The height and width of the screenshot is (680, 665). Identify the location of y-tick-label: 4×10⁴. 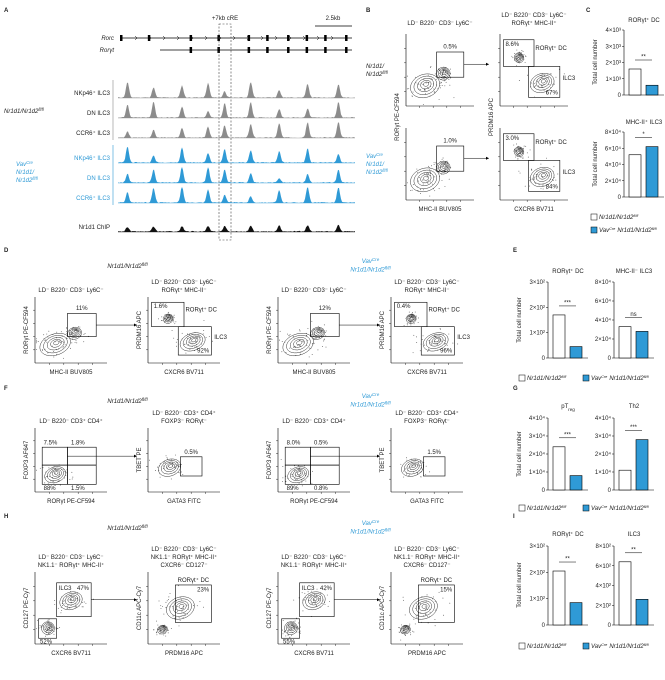
(613, 165).